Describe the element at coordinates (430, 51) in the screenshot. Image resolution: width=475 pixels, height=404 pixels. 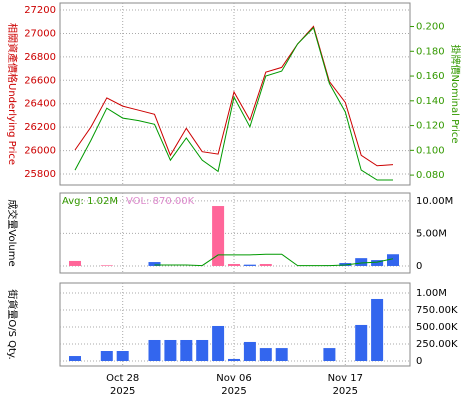
I see `y2-tick-label: 0.180` at that location.